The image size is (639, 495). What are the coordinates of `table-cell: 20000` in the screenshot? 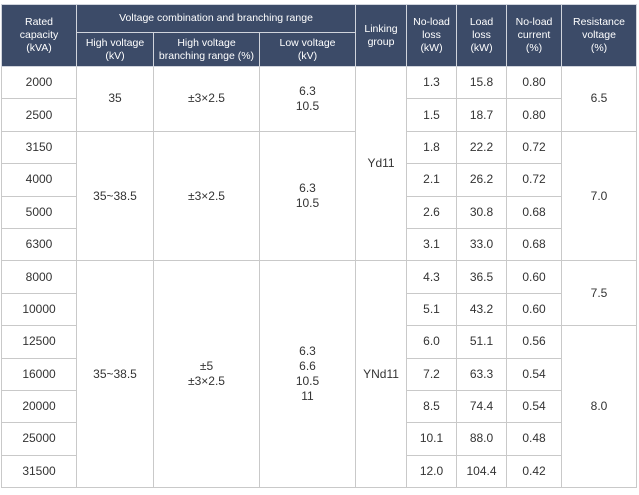 It's located at (39, 406).